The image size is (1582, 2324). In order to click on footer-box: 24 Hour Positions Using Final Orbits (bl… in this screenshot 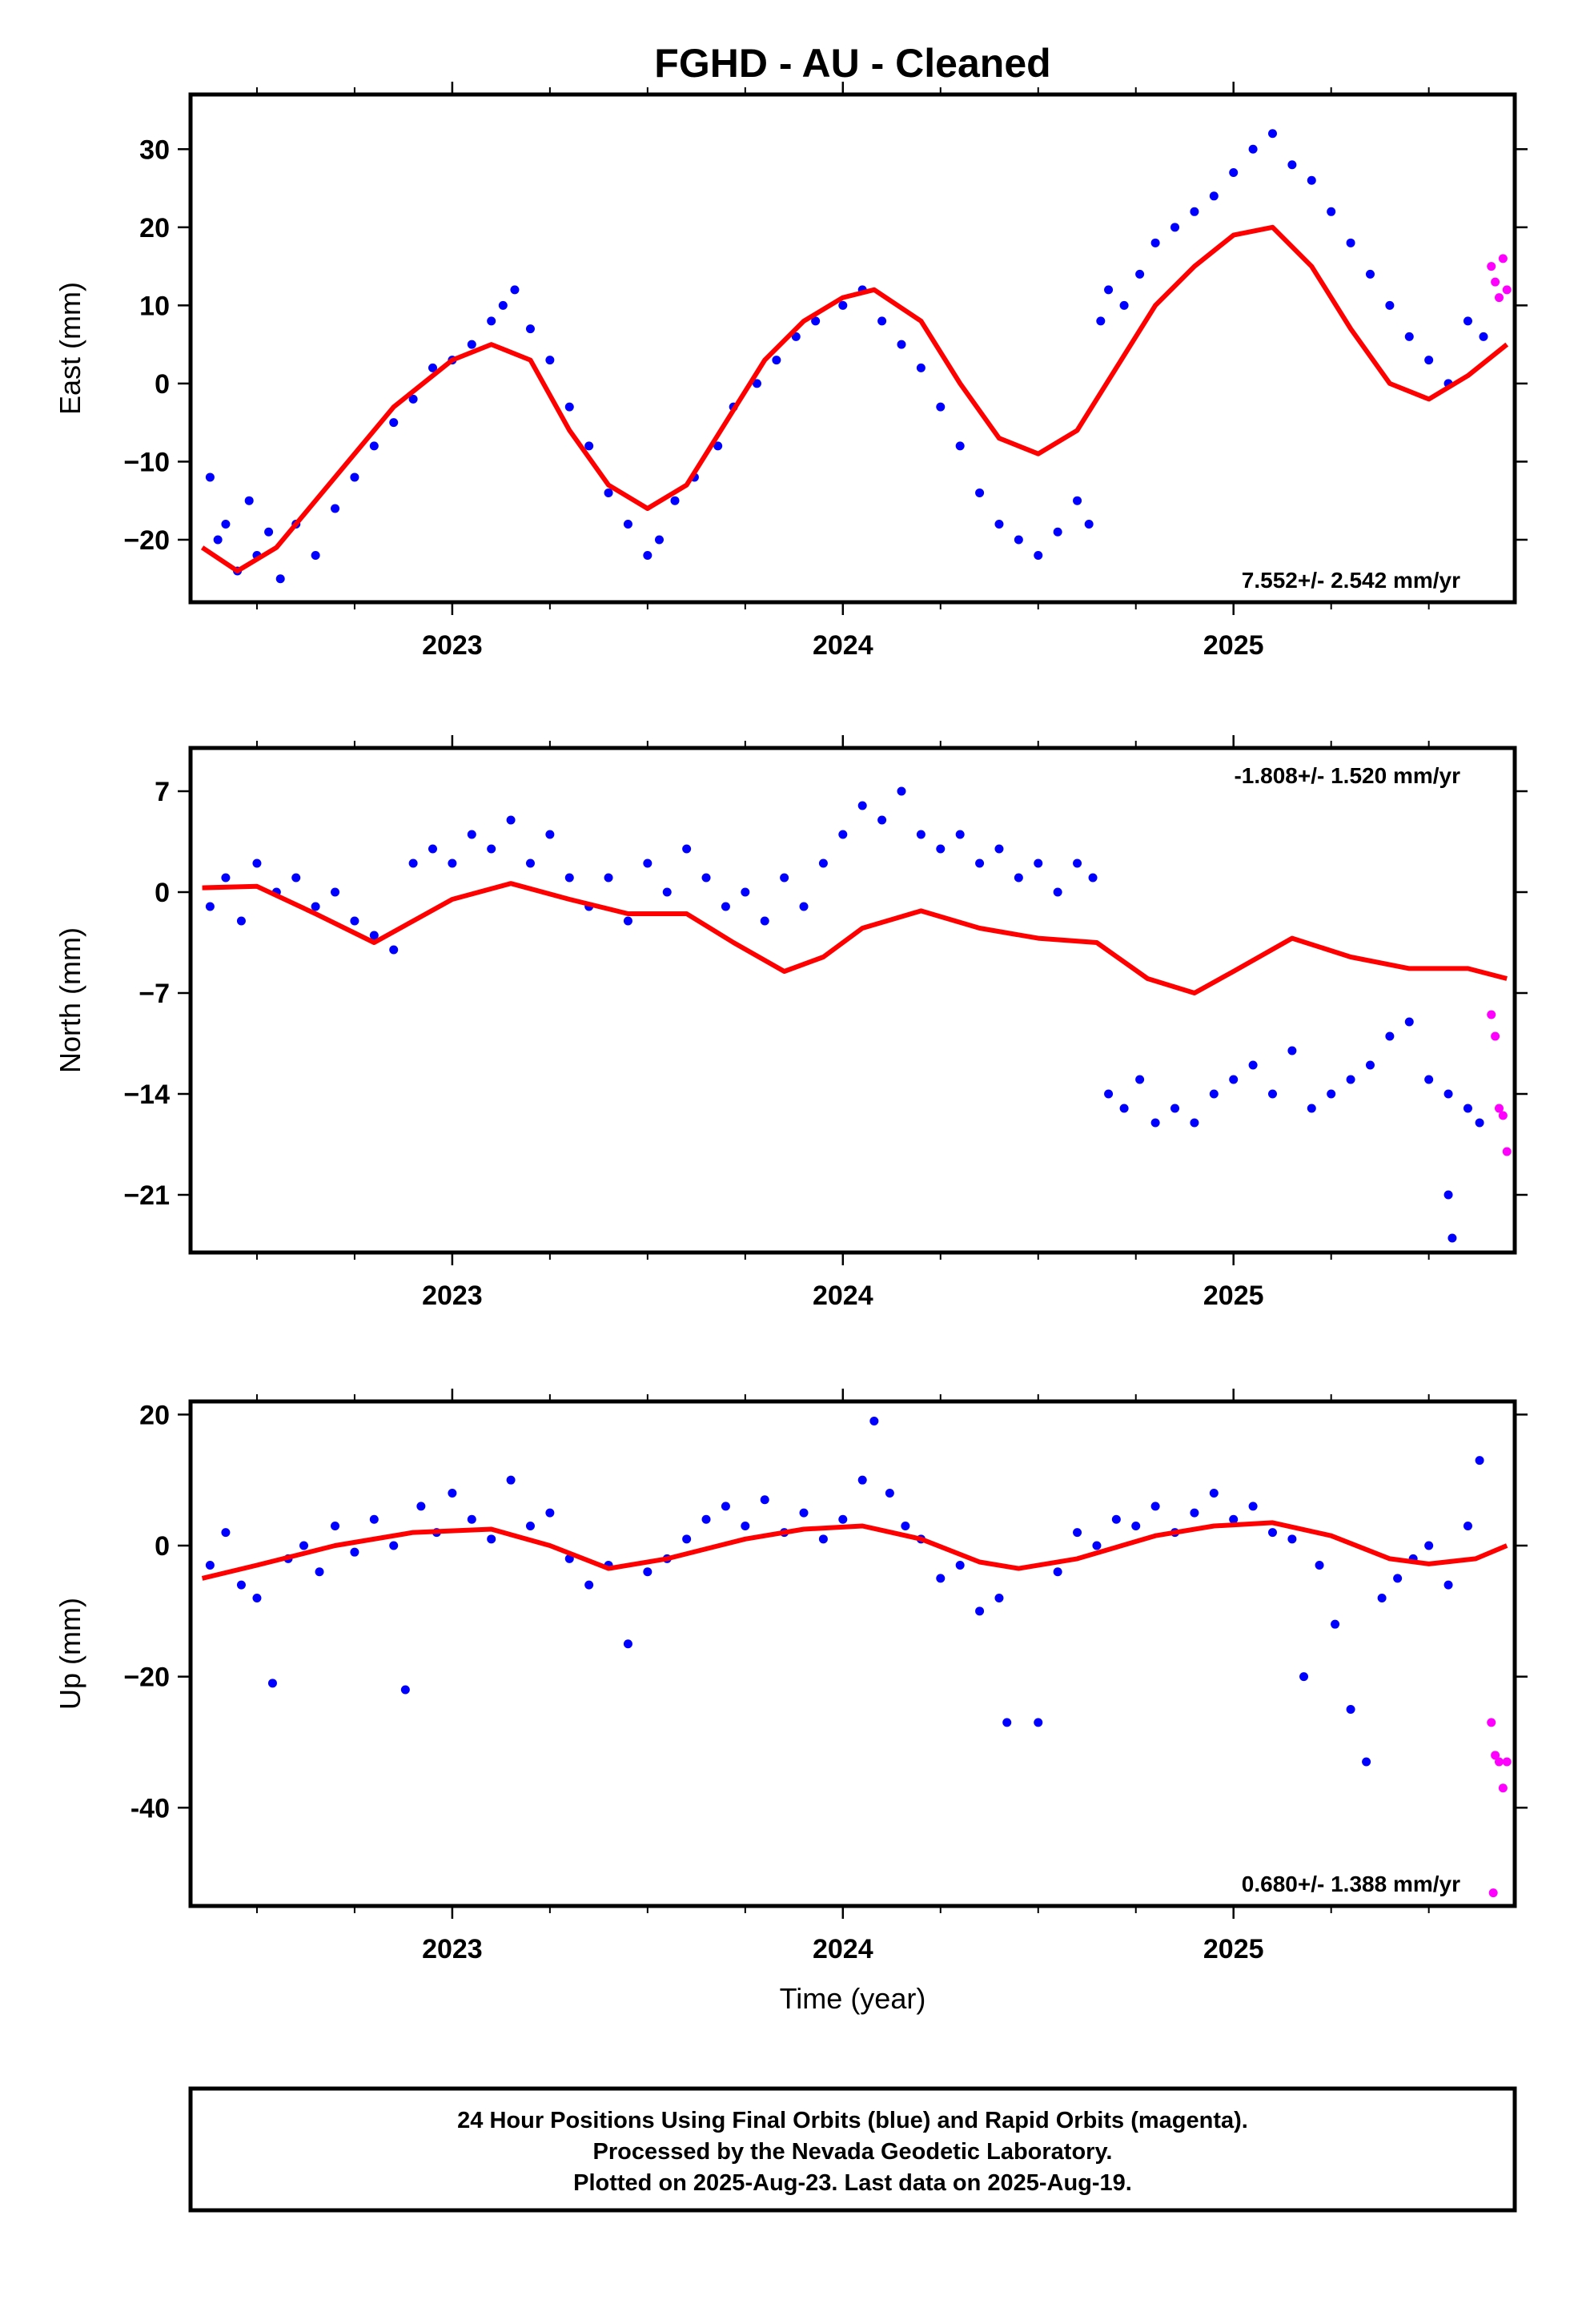, I will do `click(852, 2150)`.